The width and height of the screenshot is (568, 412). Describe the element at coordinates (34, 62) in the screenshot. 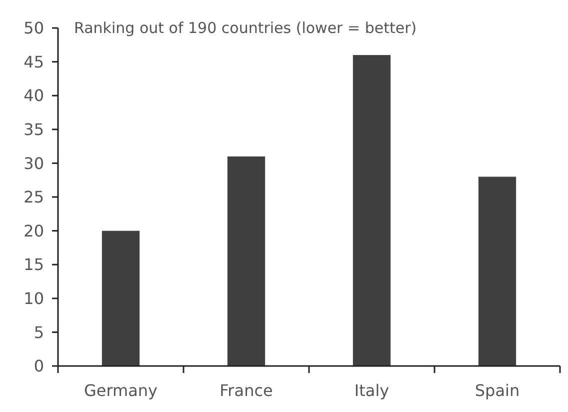

I see `y-tick-label: 45` at that location.